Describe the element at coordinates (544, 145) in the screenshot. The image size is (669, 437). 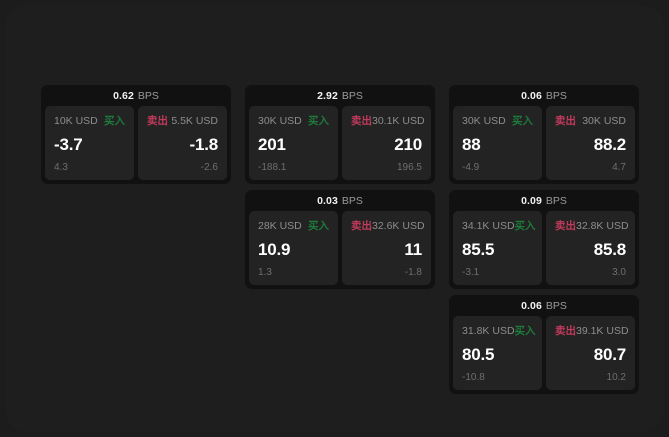
I see `card-body: 30K USD 买入 88 -4.9 卖出 30K USD 88.2 4.7` at that location.